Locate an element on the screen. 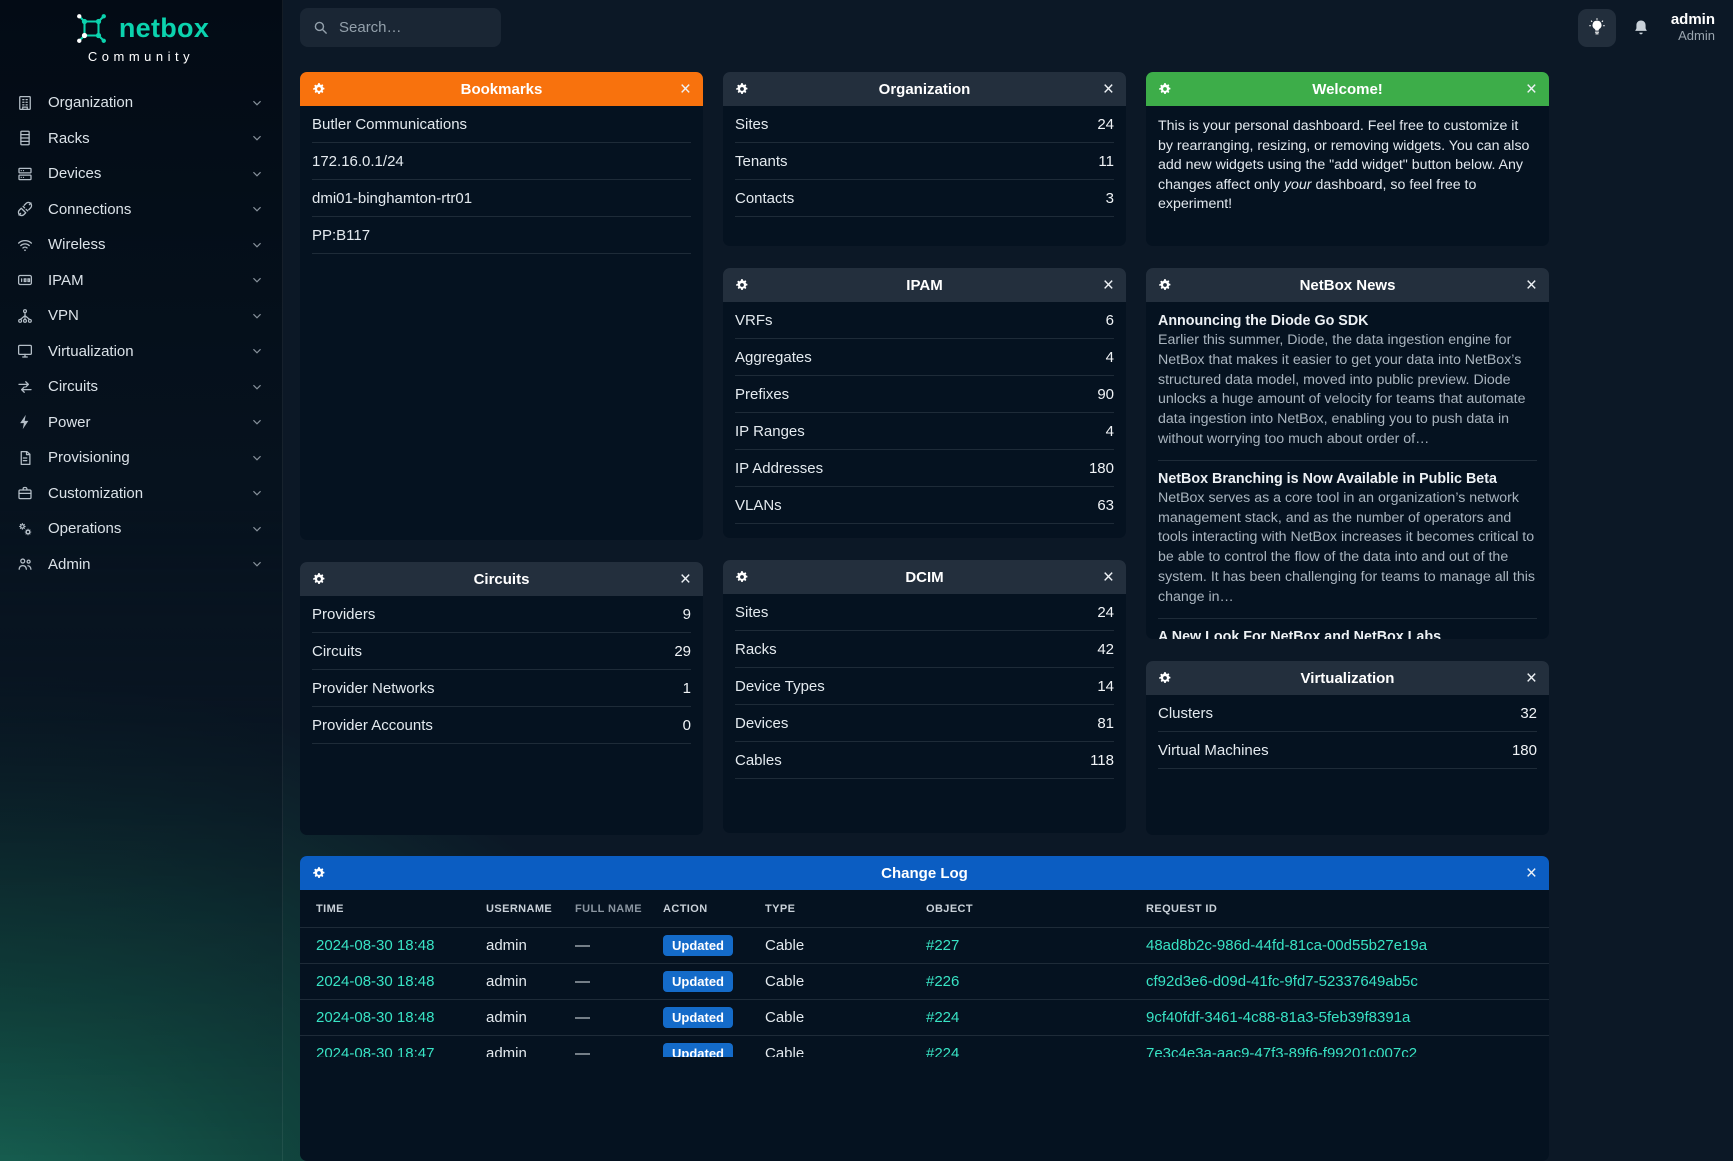 The image size is (1733, 1161). search-box is located at coordinates (419, 27).